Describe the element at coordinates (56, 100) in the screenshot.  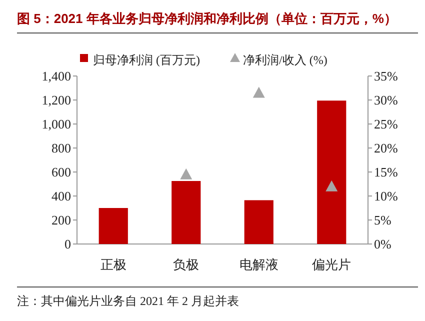
I see `y-tick-label: 1,200` at that location.